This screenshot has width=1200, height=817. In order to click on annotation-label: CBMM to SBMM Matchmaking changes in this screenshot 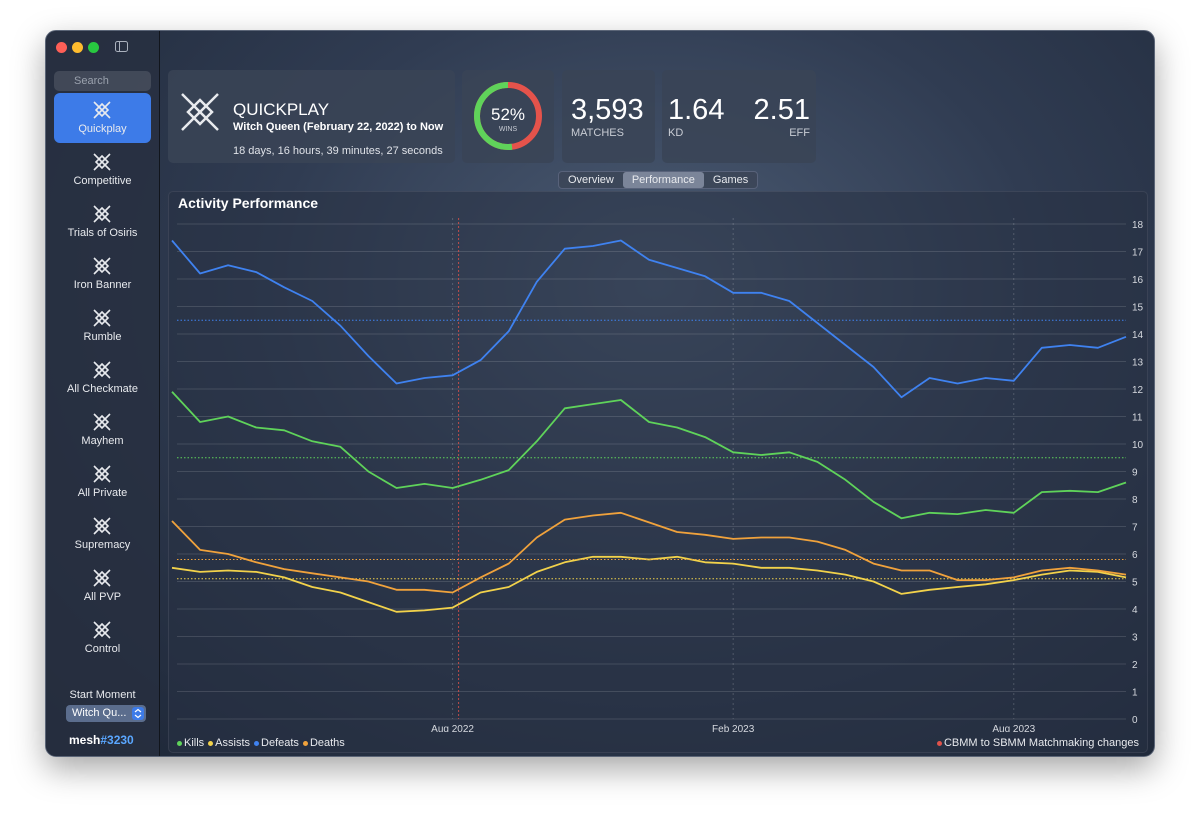, I will do `click(1041, 743)`.